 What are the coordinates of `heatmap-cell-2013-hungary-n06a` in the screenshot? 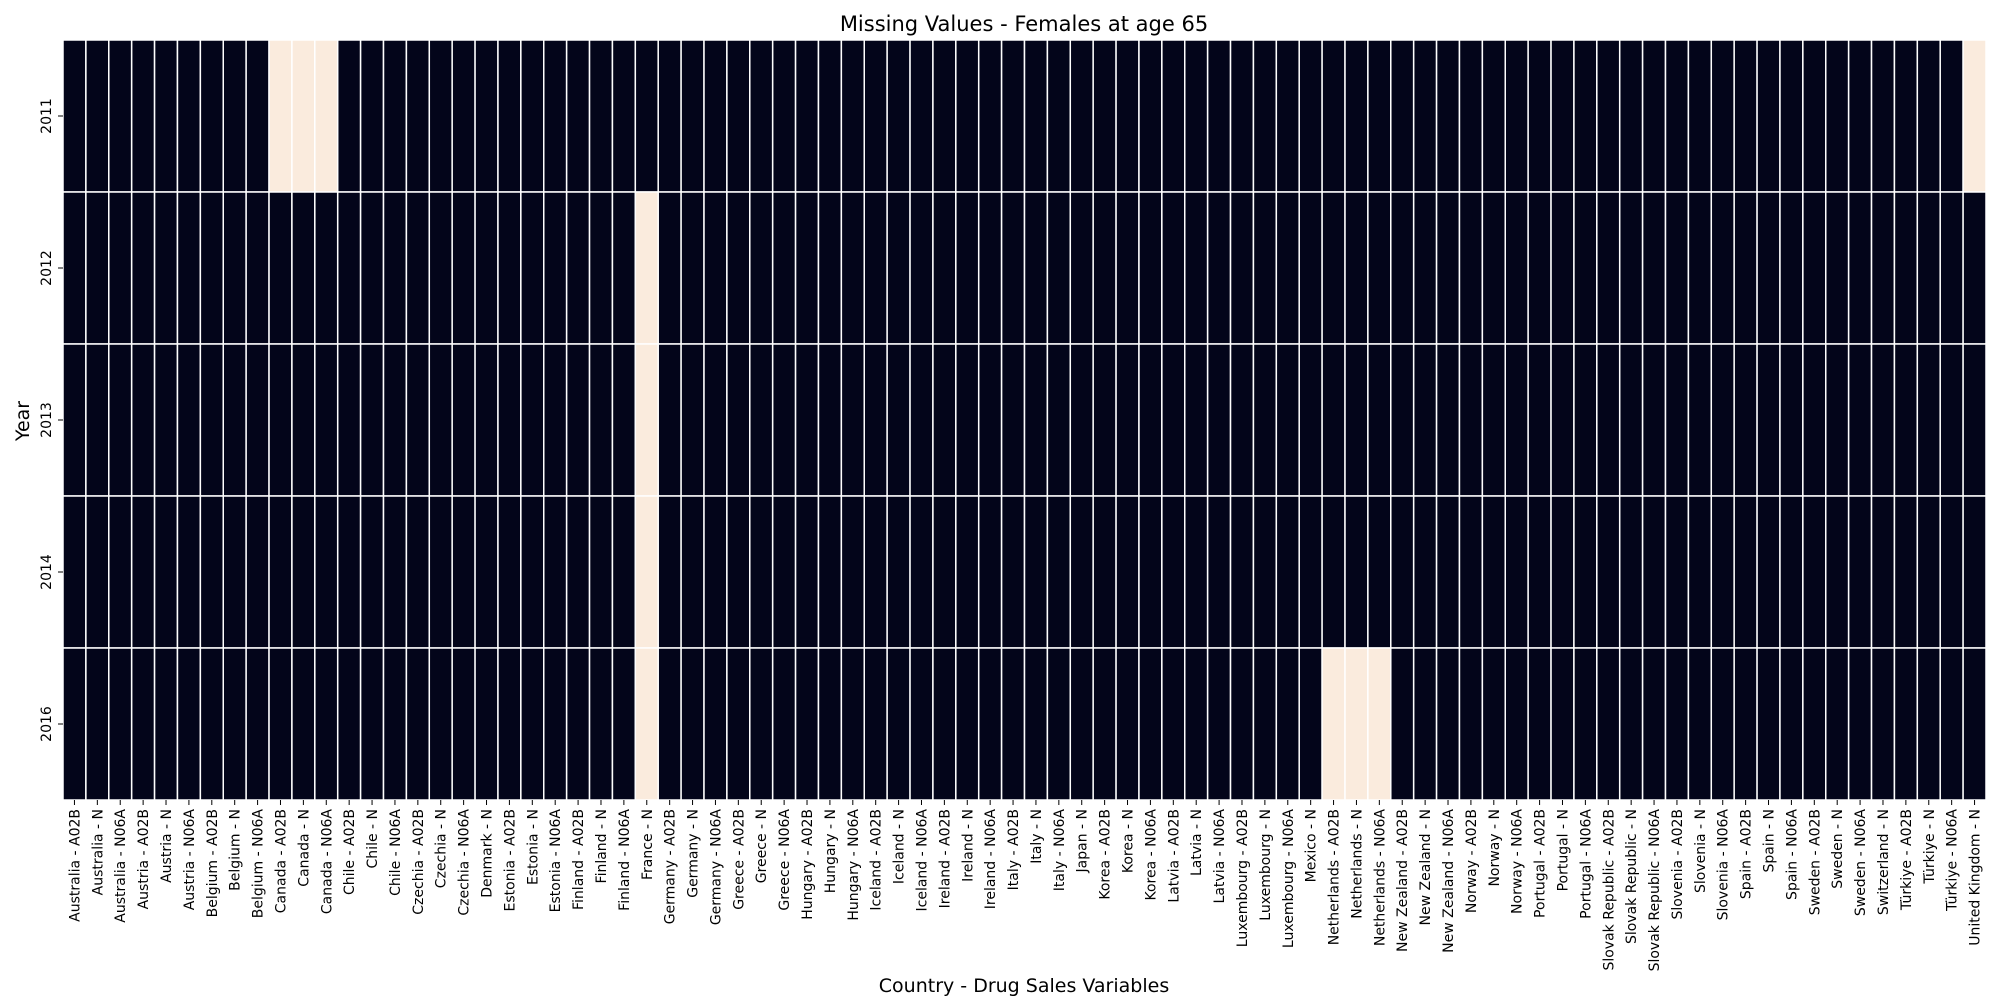 It's located at (852, 420).